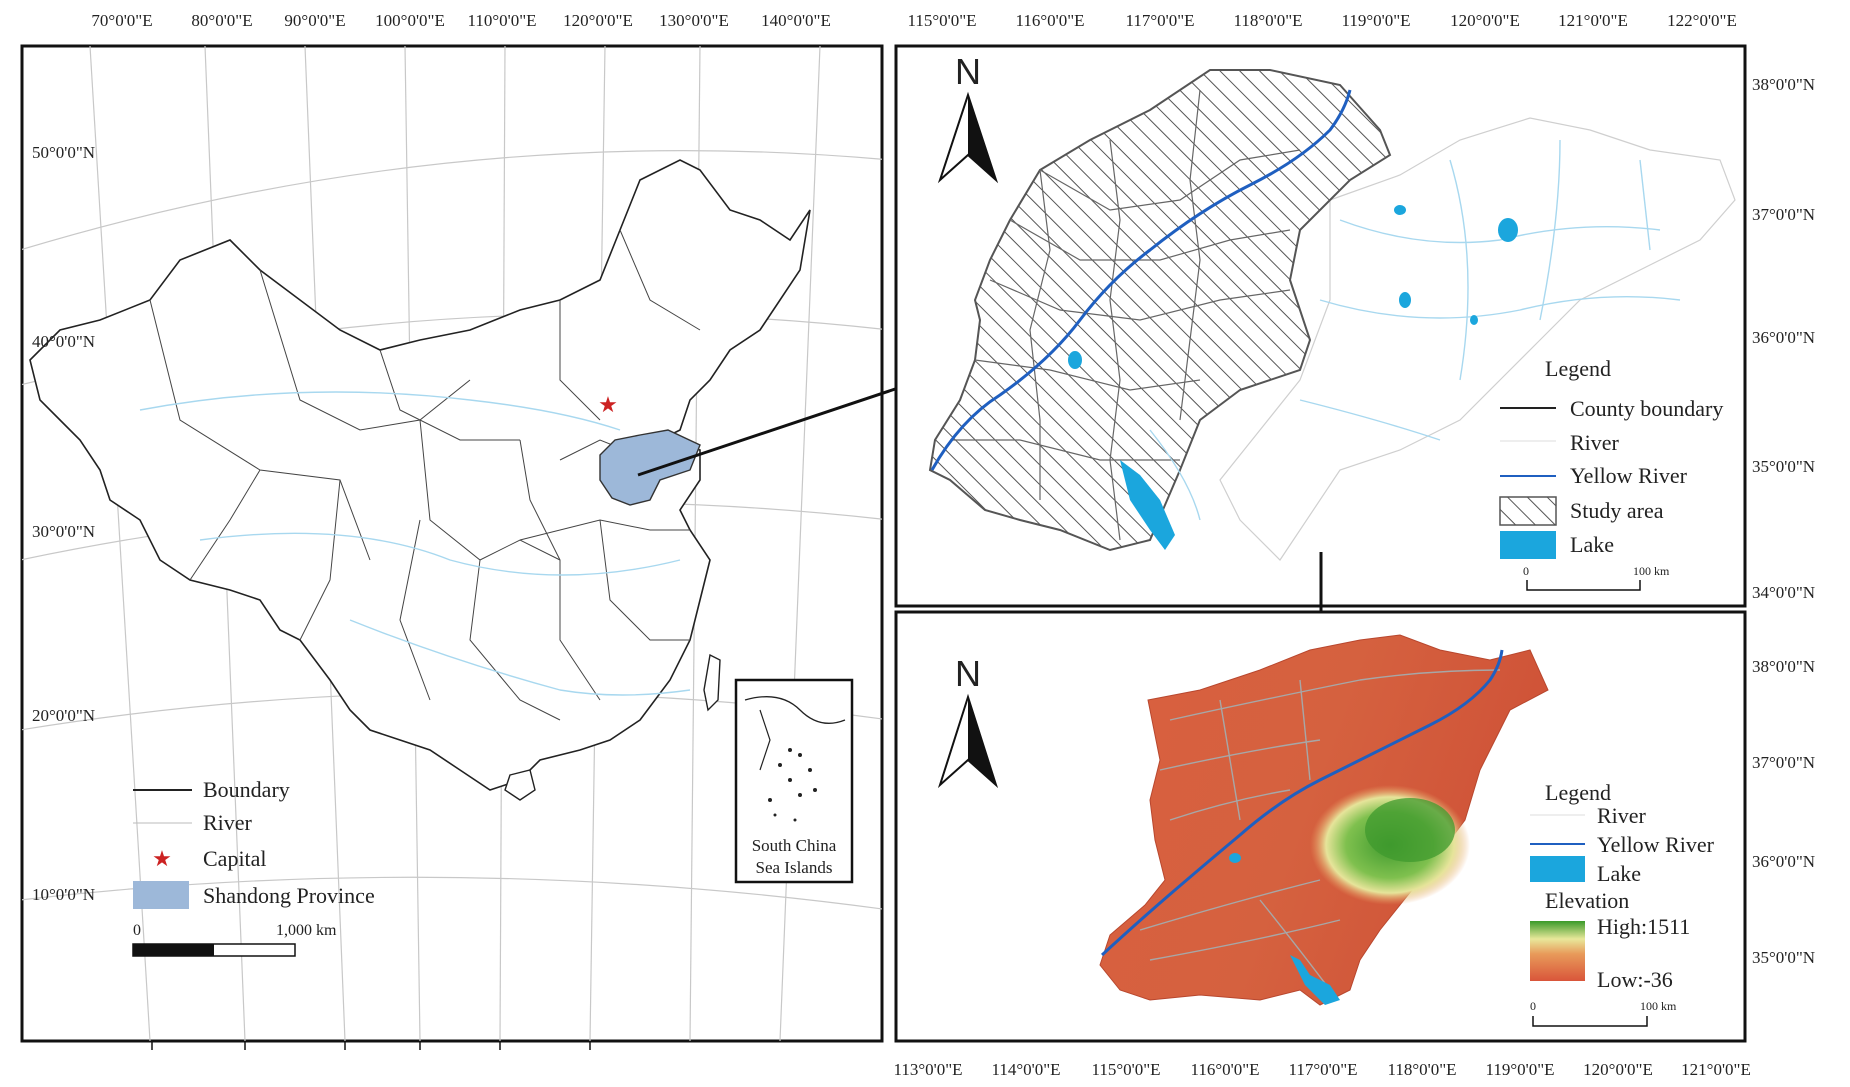  I want to click on tick-tr-119e: 119°0'0"E, so click(1375, 20).